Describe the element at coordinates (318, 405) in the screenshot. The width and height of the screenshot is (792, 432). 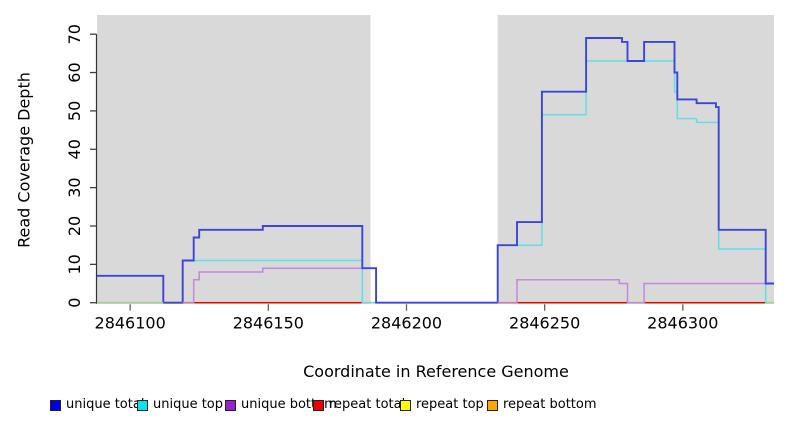
I see `repeat-total-swatch-icon` at that location.